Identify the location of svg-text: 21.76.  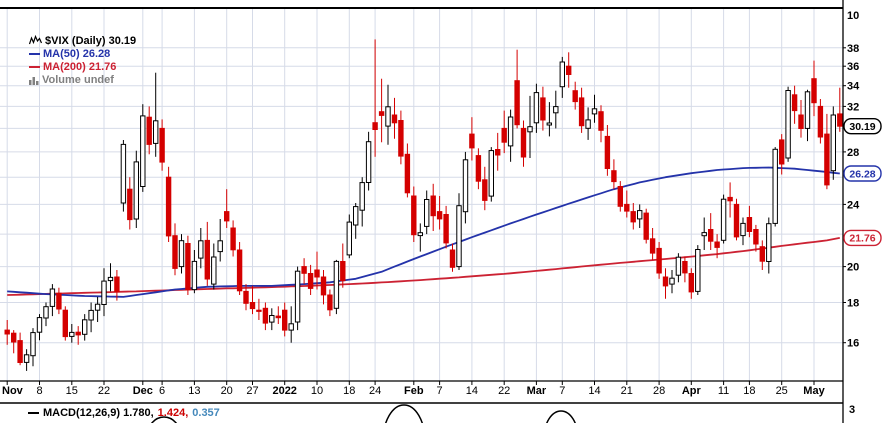
(862, 239).